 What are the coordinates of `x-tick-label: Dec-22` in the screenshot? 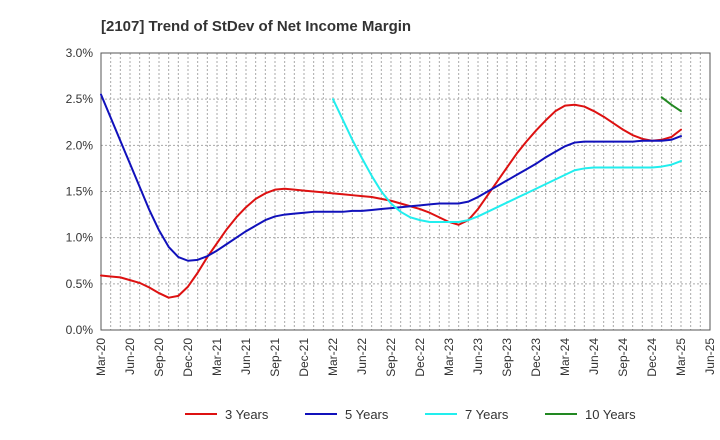 It's located at (420, 357).